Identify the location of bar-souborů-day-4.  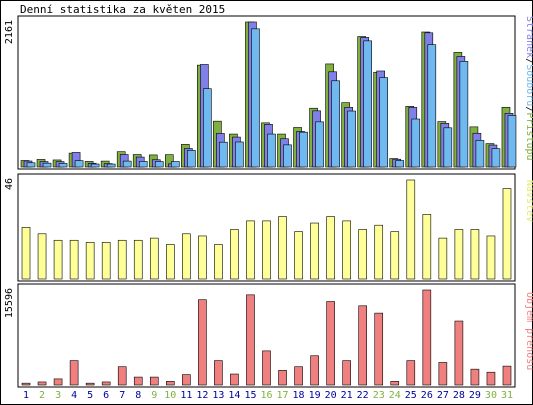
(79, 164).